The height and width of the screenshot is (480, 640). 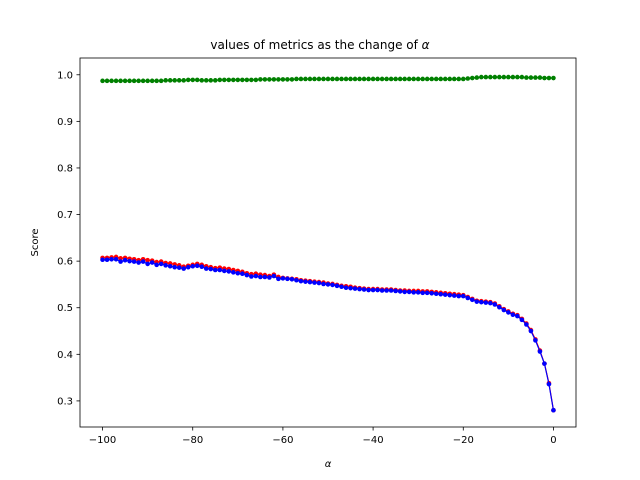 What do you see at coordinates (65, 262) in the screenshot?
I see `y-tick-label: 0.6` at bounding box center [65, 262].